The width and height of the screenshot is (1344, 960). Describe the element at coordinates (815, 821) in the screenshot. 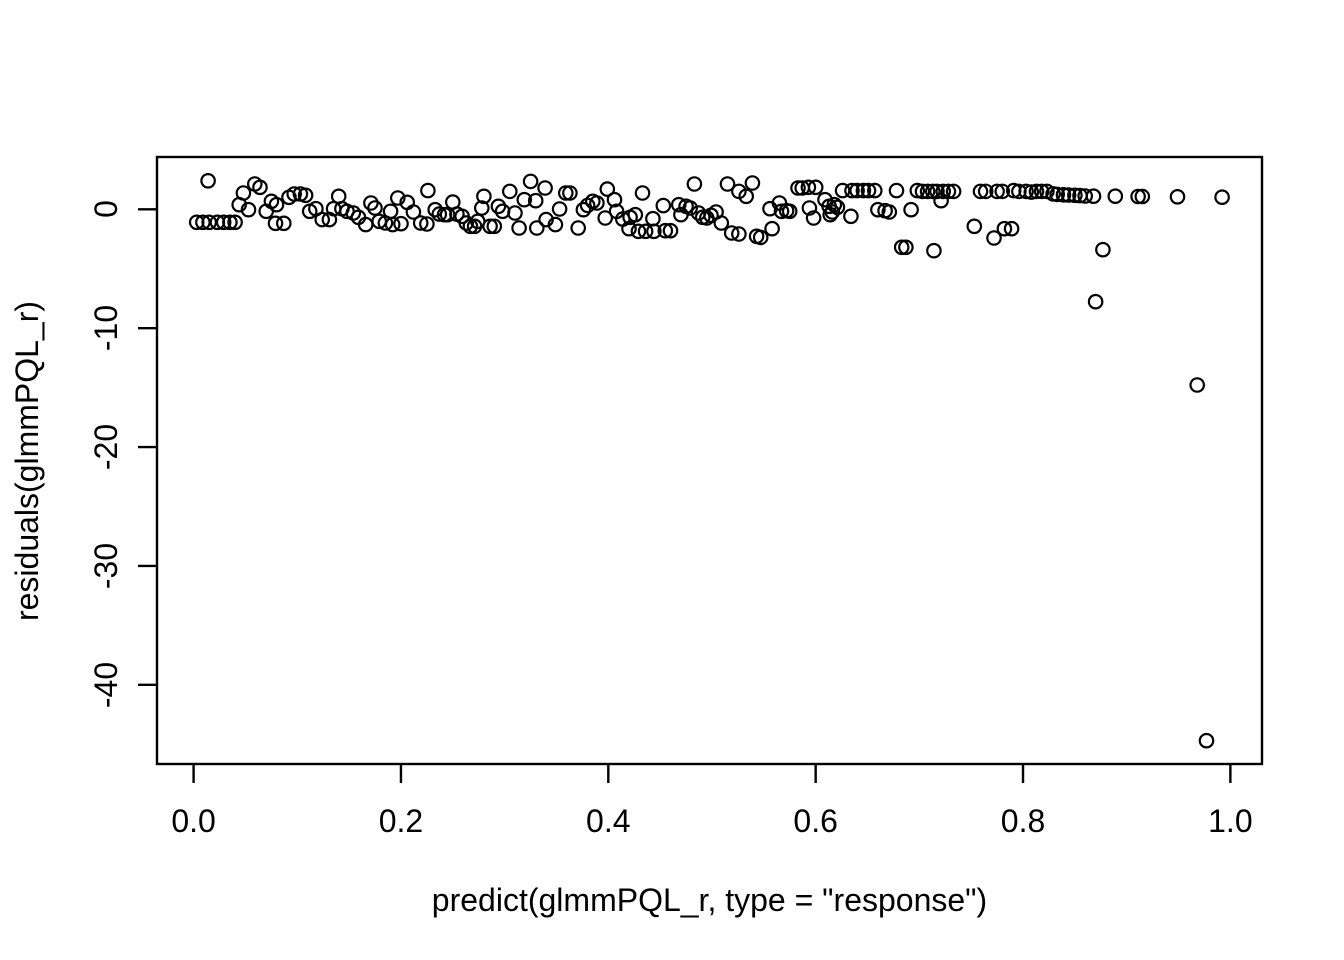

I see `x-tick-label: 0.6` at that location.